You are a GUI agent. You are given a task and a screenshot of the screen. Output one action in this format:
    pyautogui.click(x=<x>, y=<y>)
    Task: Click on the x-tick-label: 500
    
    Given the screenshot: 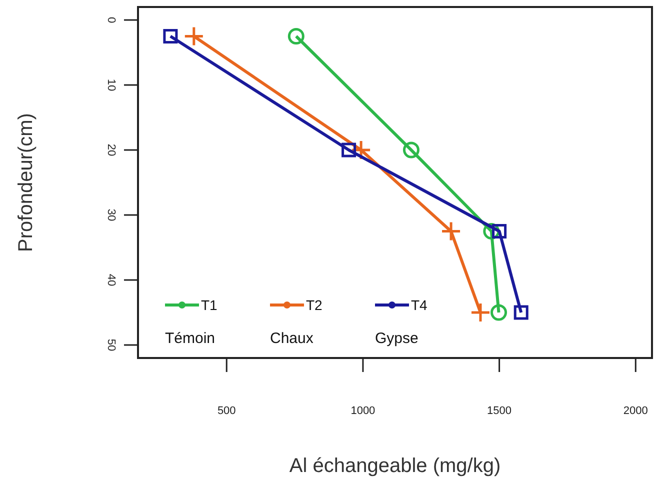 What is the action you would take?
    pyautogui.click(x=226, y=411)
    